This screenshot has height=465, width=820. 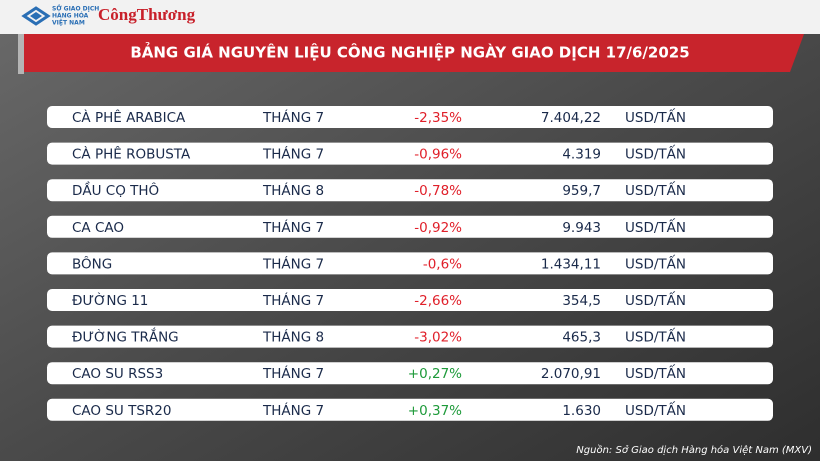 What do you see at coordinates (438, 228) in the screenshot?
I see `change: -0,92%` at bounding box center [438, 228].